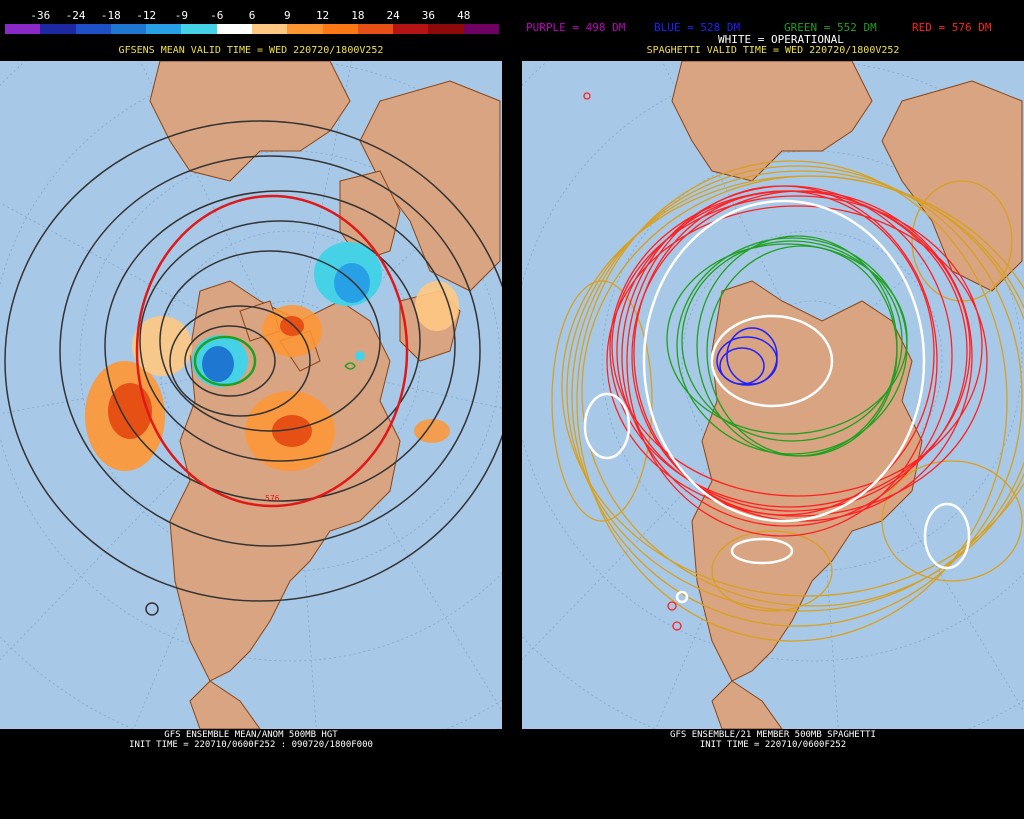 This screenshot has height=819, width=1024. What do you see at coordinates (146, 15) in the screenshot?
I see `legend-tick-label: -12` at bounding box center [146, 15].